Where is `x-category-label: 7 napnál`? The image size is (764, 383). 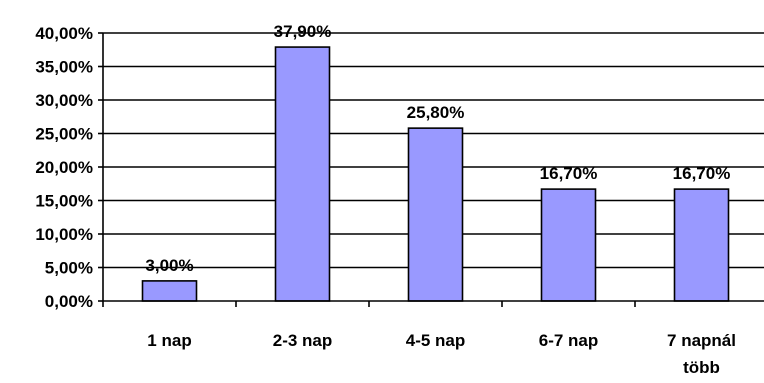
x-category-label: 7 napnál is located at coordinates (701, 340).